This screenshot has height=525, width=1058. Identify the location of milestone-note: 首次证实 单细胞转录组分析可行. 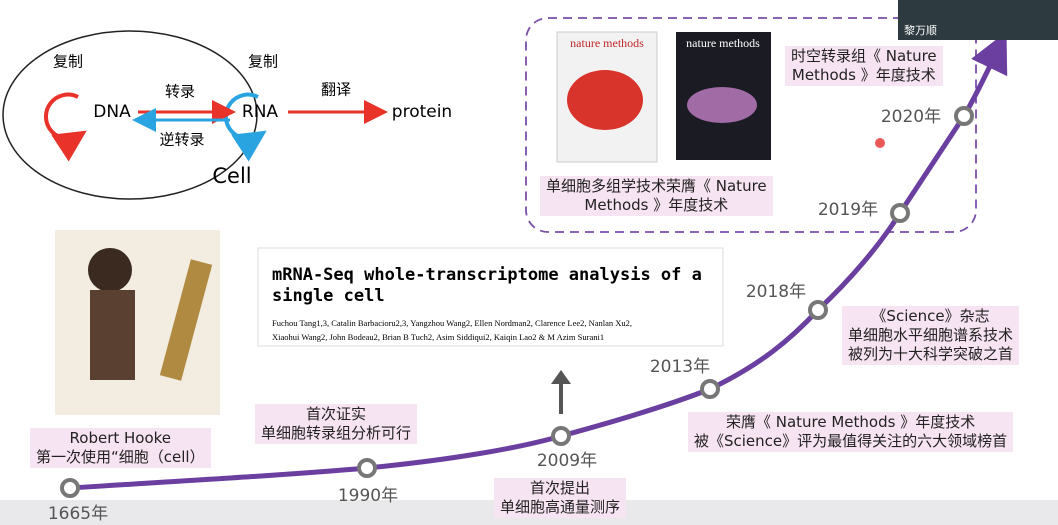
(336, 424).